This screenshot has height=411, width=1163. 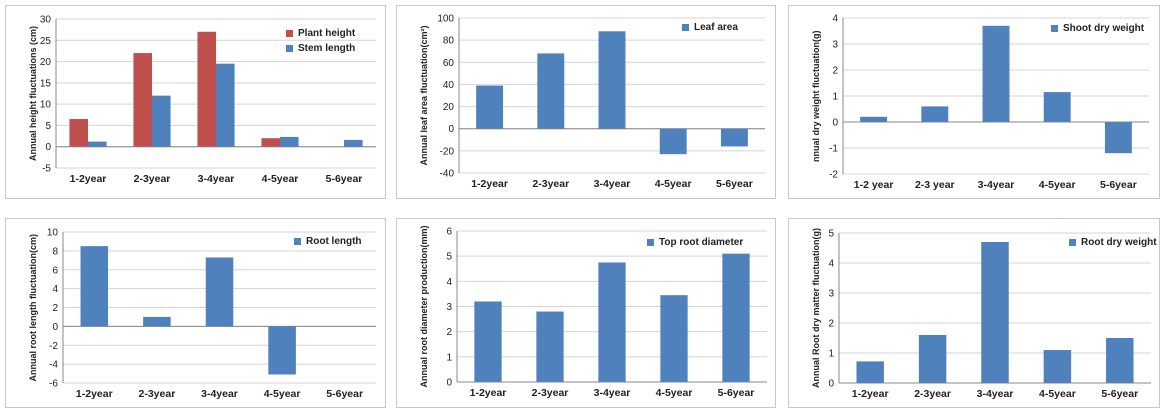 What do you see at coordinates (53, 365) in the screenshot?
I see `y-tick-label: -4` at bounding box center [53, 365].